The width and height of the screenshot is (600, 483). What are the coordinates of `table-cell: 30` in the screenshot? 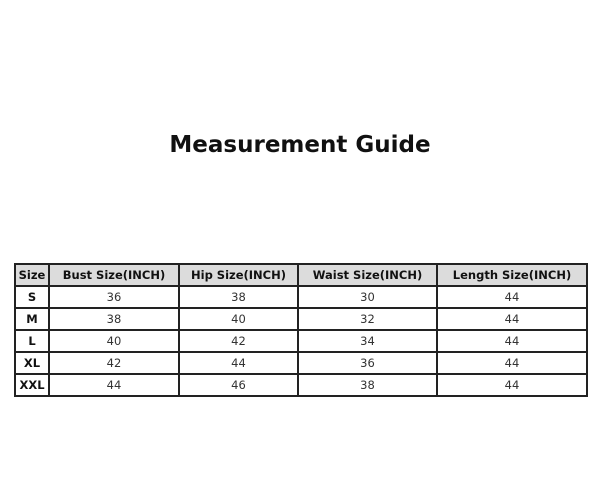 It's located at (367, 297).